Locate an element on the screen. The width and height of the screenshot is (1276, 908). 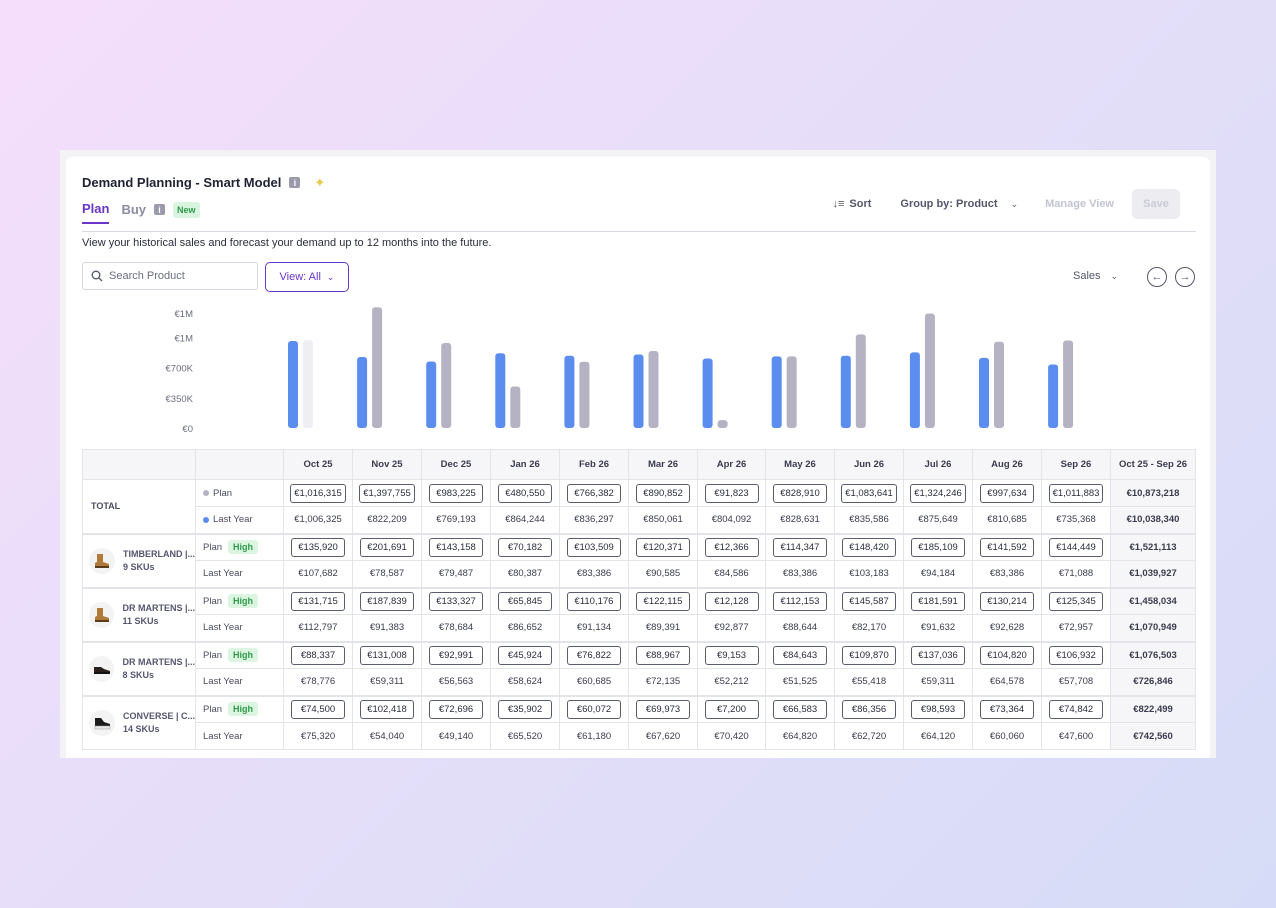
plan-cell: €141,592 is located at coordinates (1007, 546).